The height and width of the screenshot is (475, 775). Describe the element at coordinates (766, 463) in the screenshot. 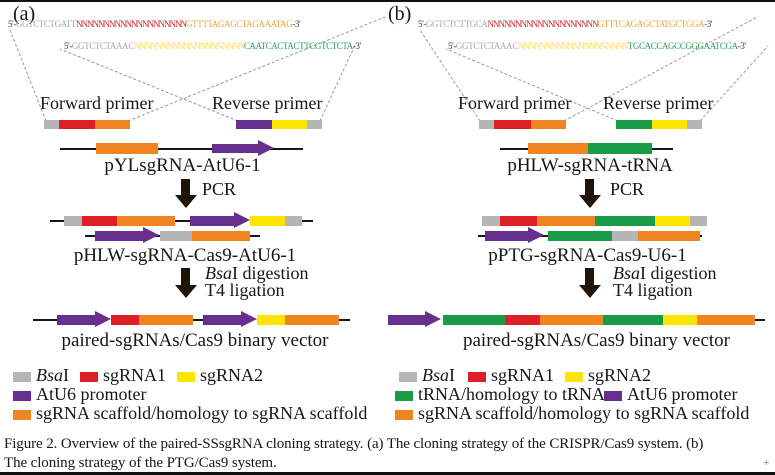

I see `cursor-plus-artifact: +` at that location.